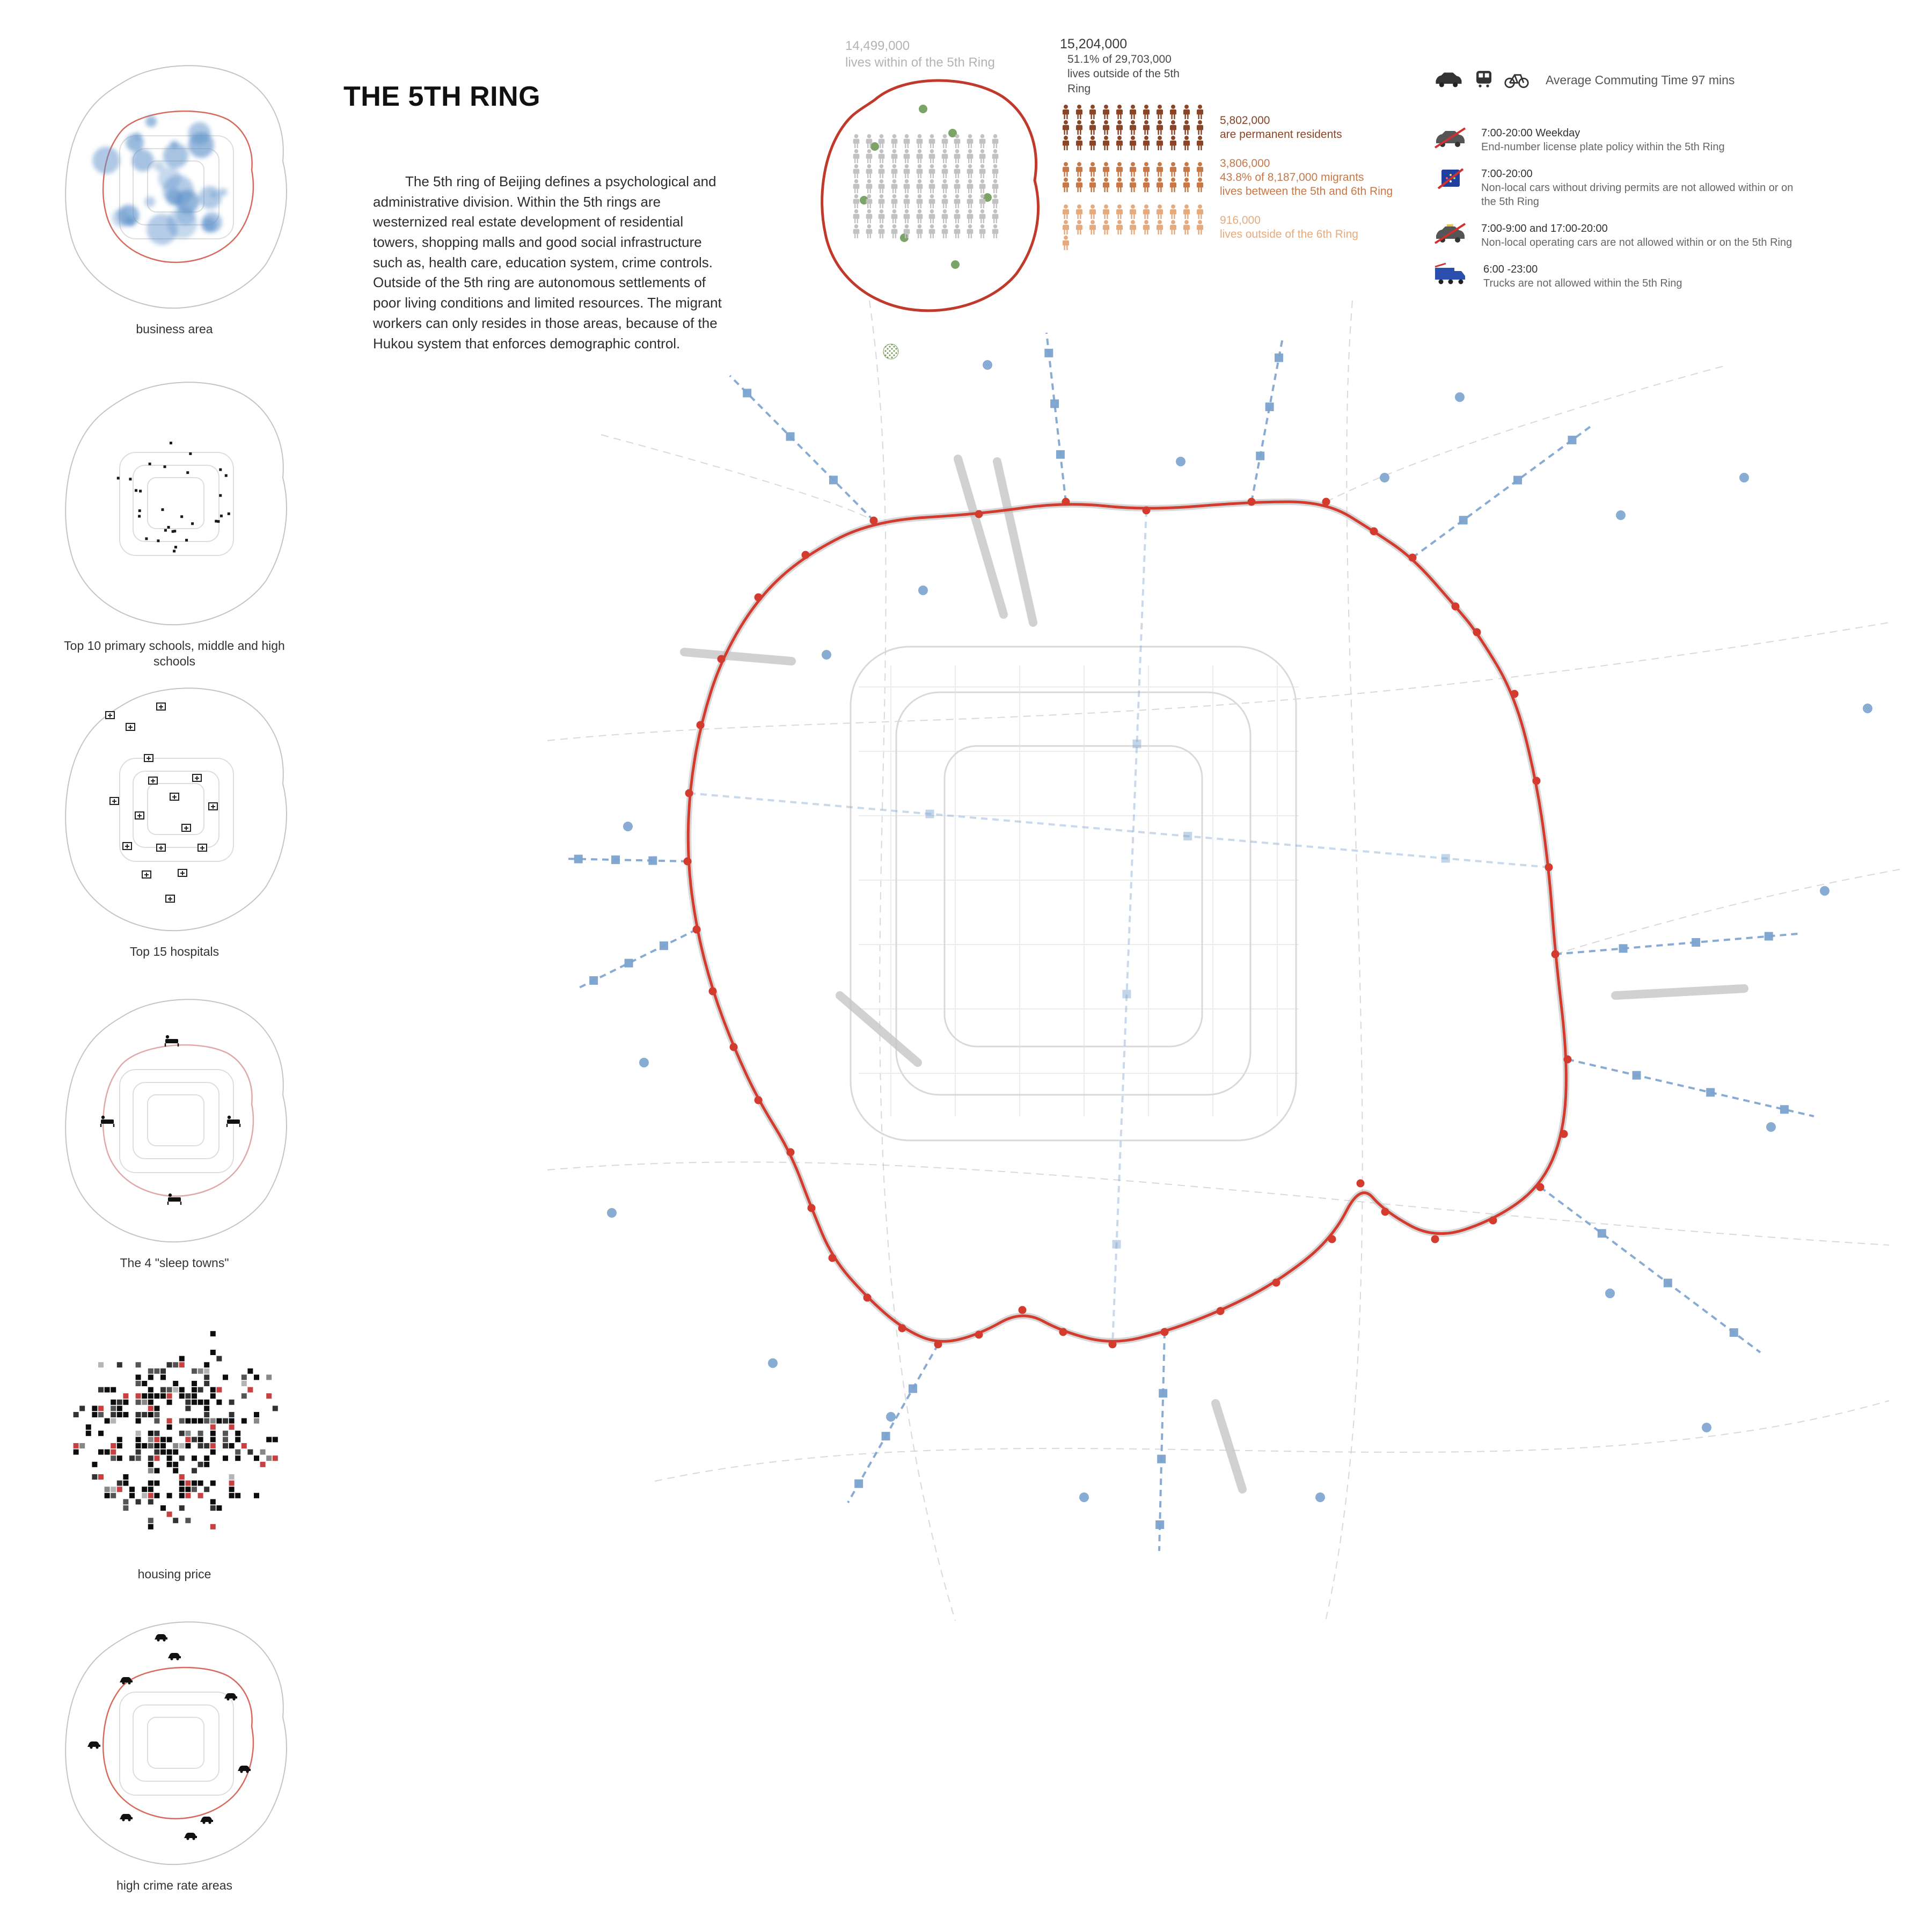 The image size is (1932, 1932). What do you see at coordinates (174, 1574) in the screenshot?
I see `thumbnail-caption: housing price` at bounding box center [174, 1574].